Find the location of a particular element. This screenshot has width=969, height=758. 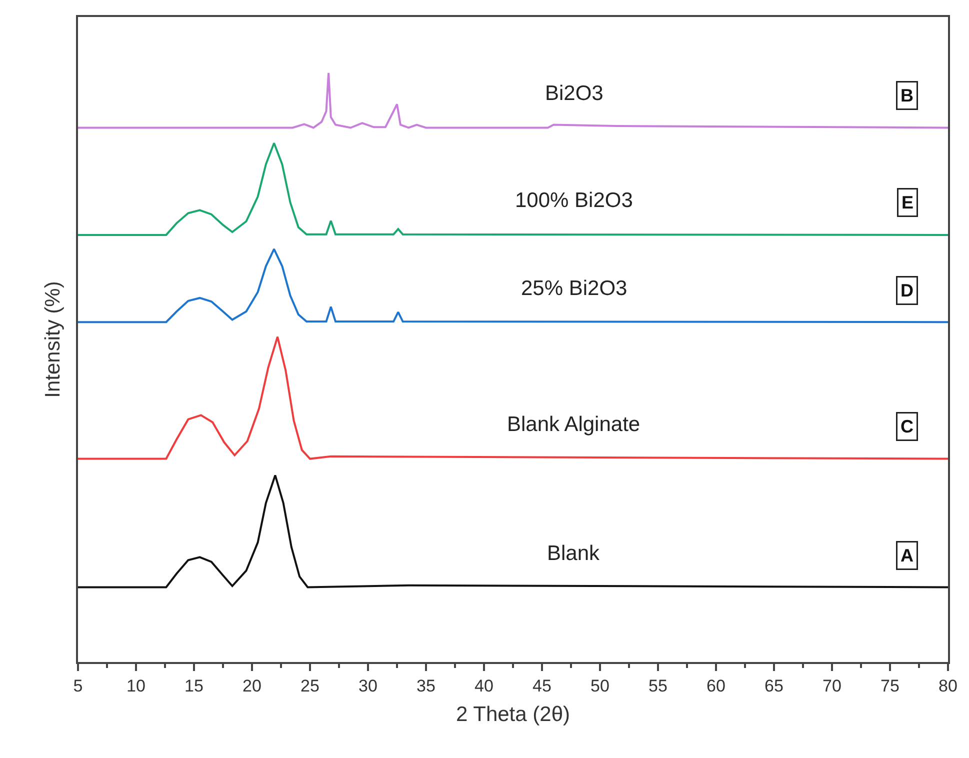

x-tick-label: 10 is located at coordinates (136, 686).